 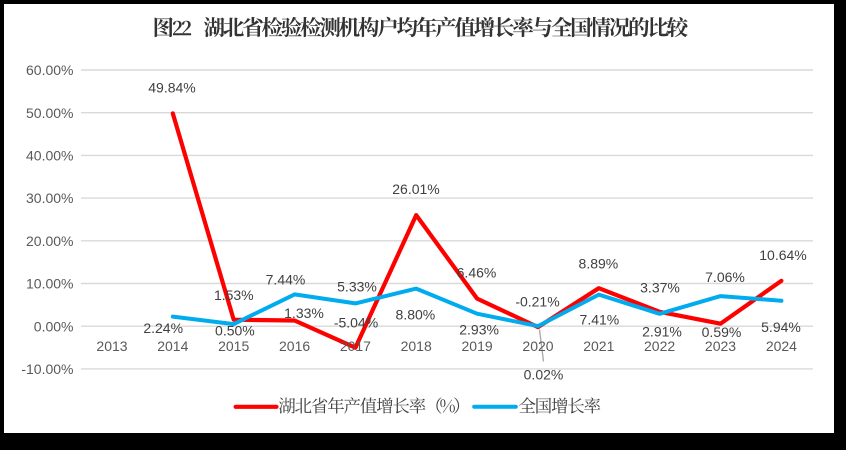 I want to click on svg-text: 5.94%, so click(x=781, y=327).